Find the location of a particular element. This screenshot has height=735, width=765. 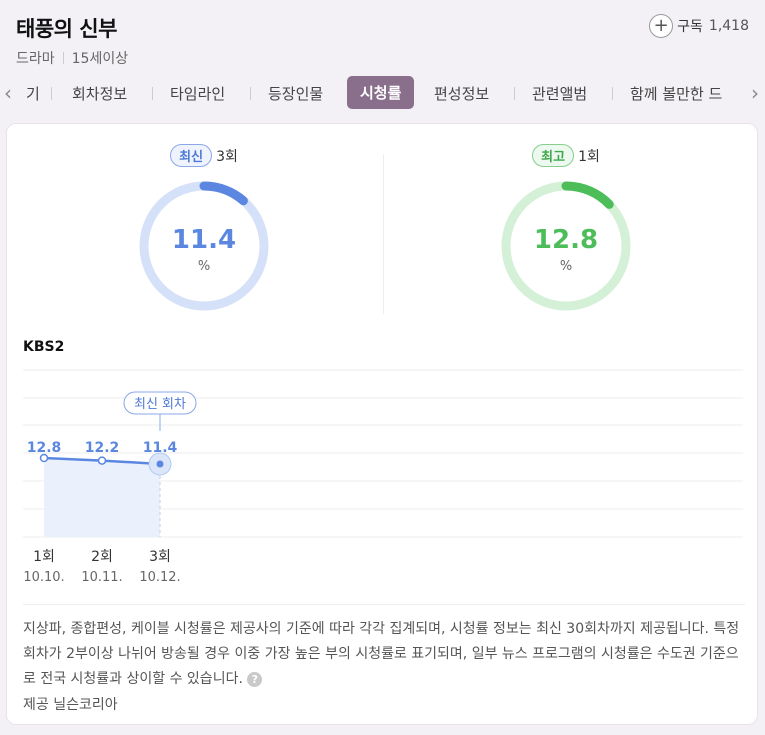

highest-episode: 1회 is located at coordinates (589, 157).